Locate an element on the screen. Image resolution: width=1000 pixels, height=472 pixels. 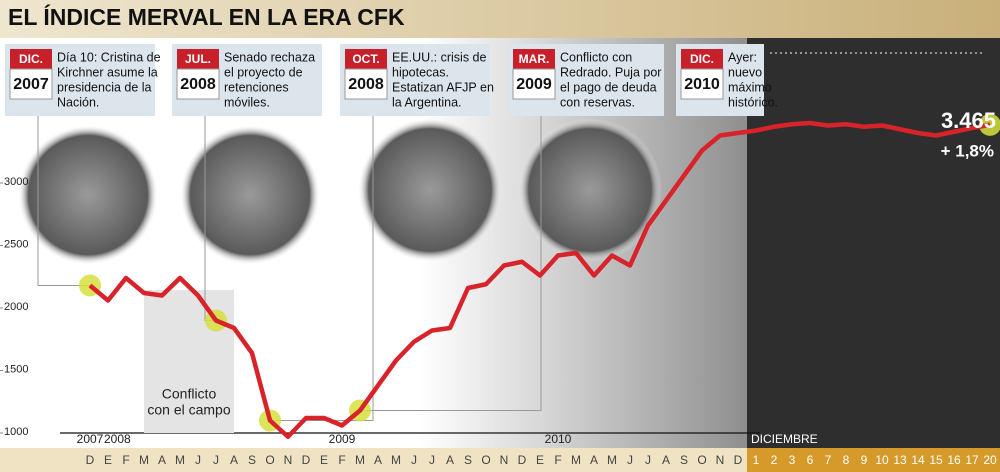
x-tick-label: 8 is located at coordinates (846, 460).